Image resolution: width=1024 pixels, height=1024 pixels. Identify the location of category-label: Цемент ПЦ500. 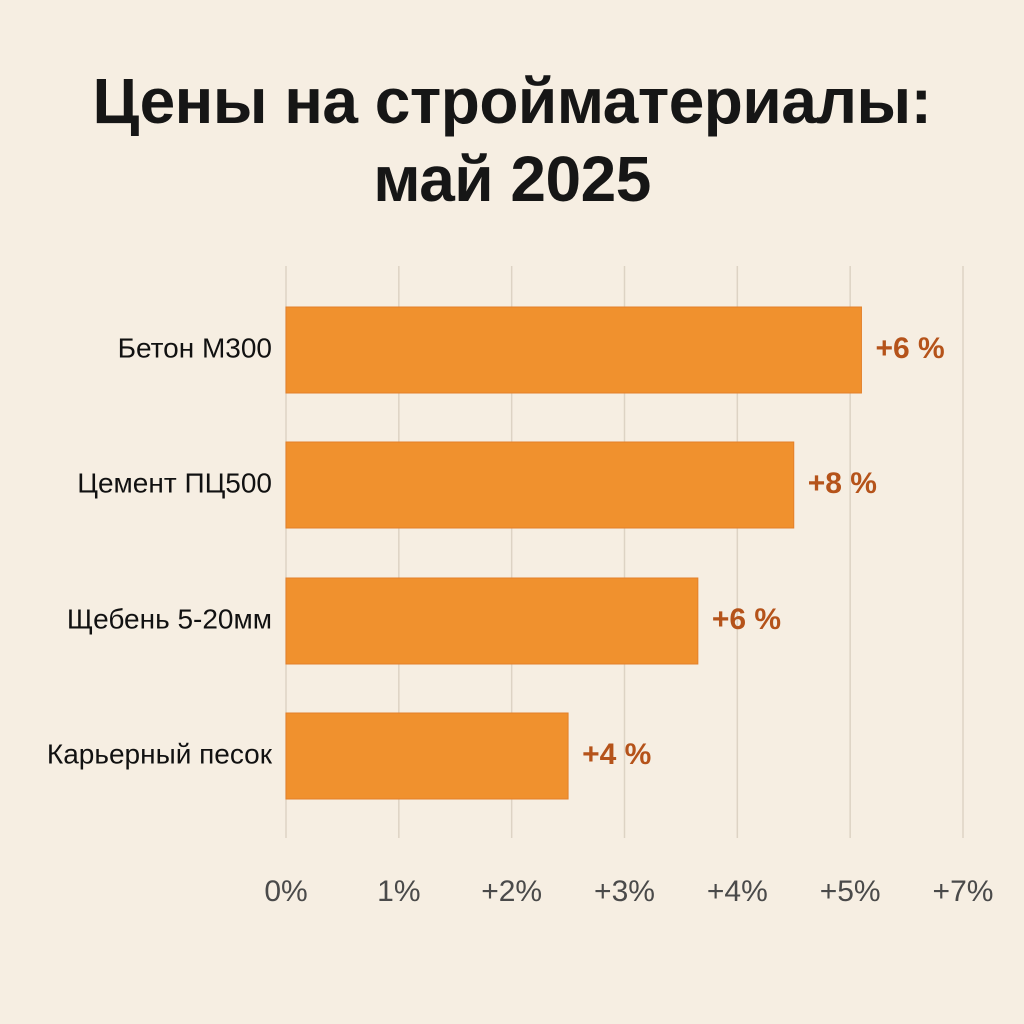
(174, 482).